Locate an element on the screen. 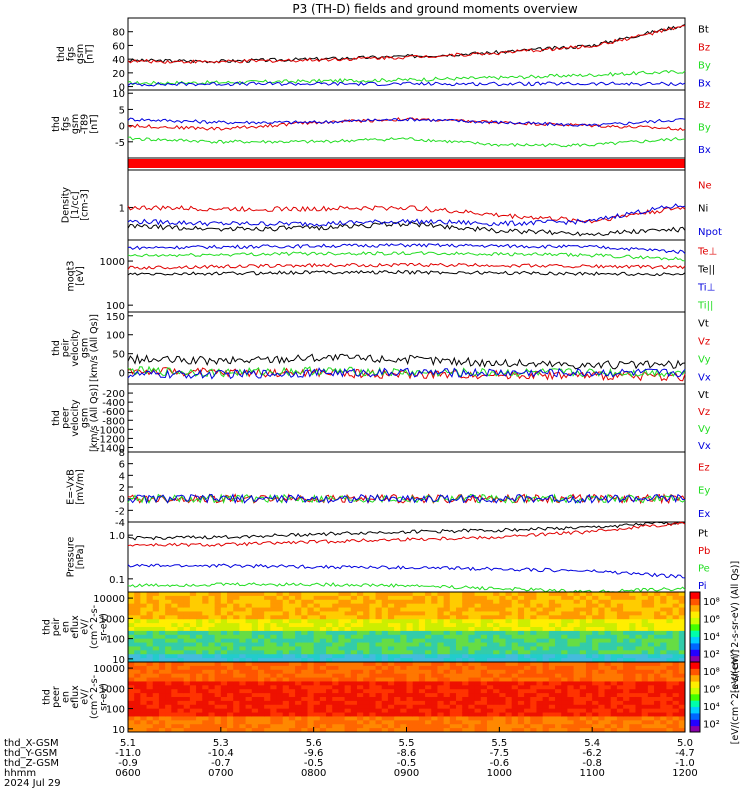 Image resolution: width=750 pixels, height=800 pixels. panel-frame is located at coordinates (406, 54).